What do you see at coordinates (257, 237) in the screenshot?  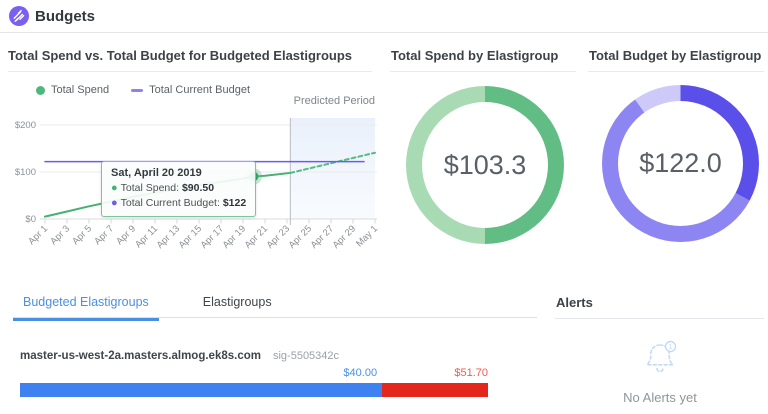 I see `svg-text: Apr 21` at bounding box center [257, 237].